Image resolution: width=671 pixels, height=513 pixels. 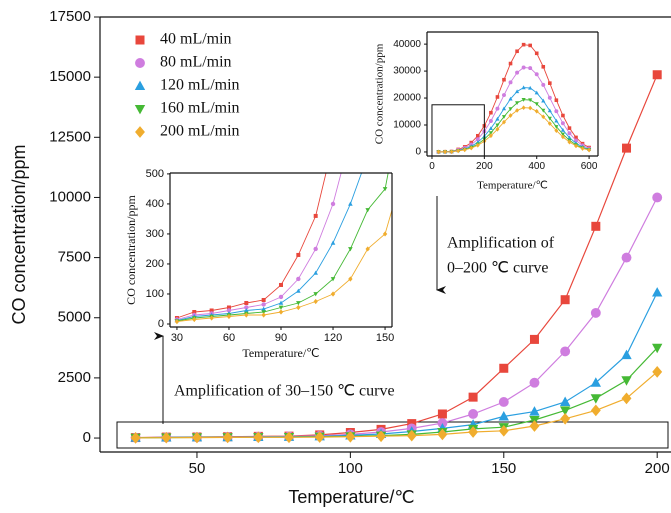 I want to click on zoom-box, so click(x=392, y=435).